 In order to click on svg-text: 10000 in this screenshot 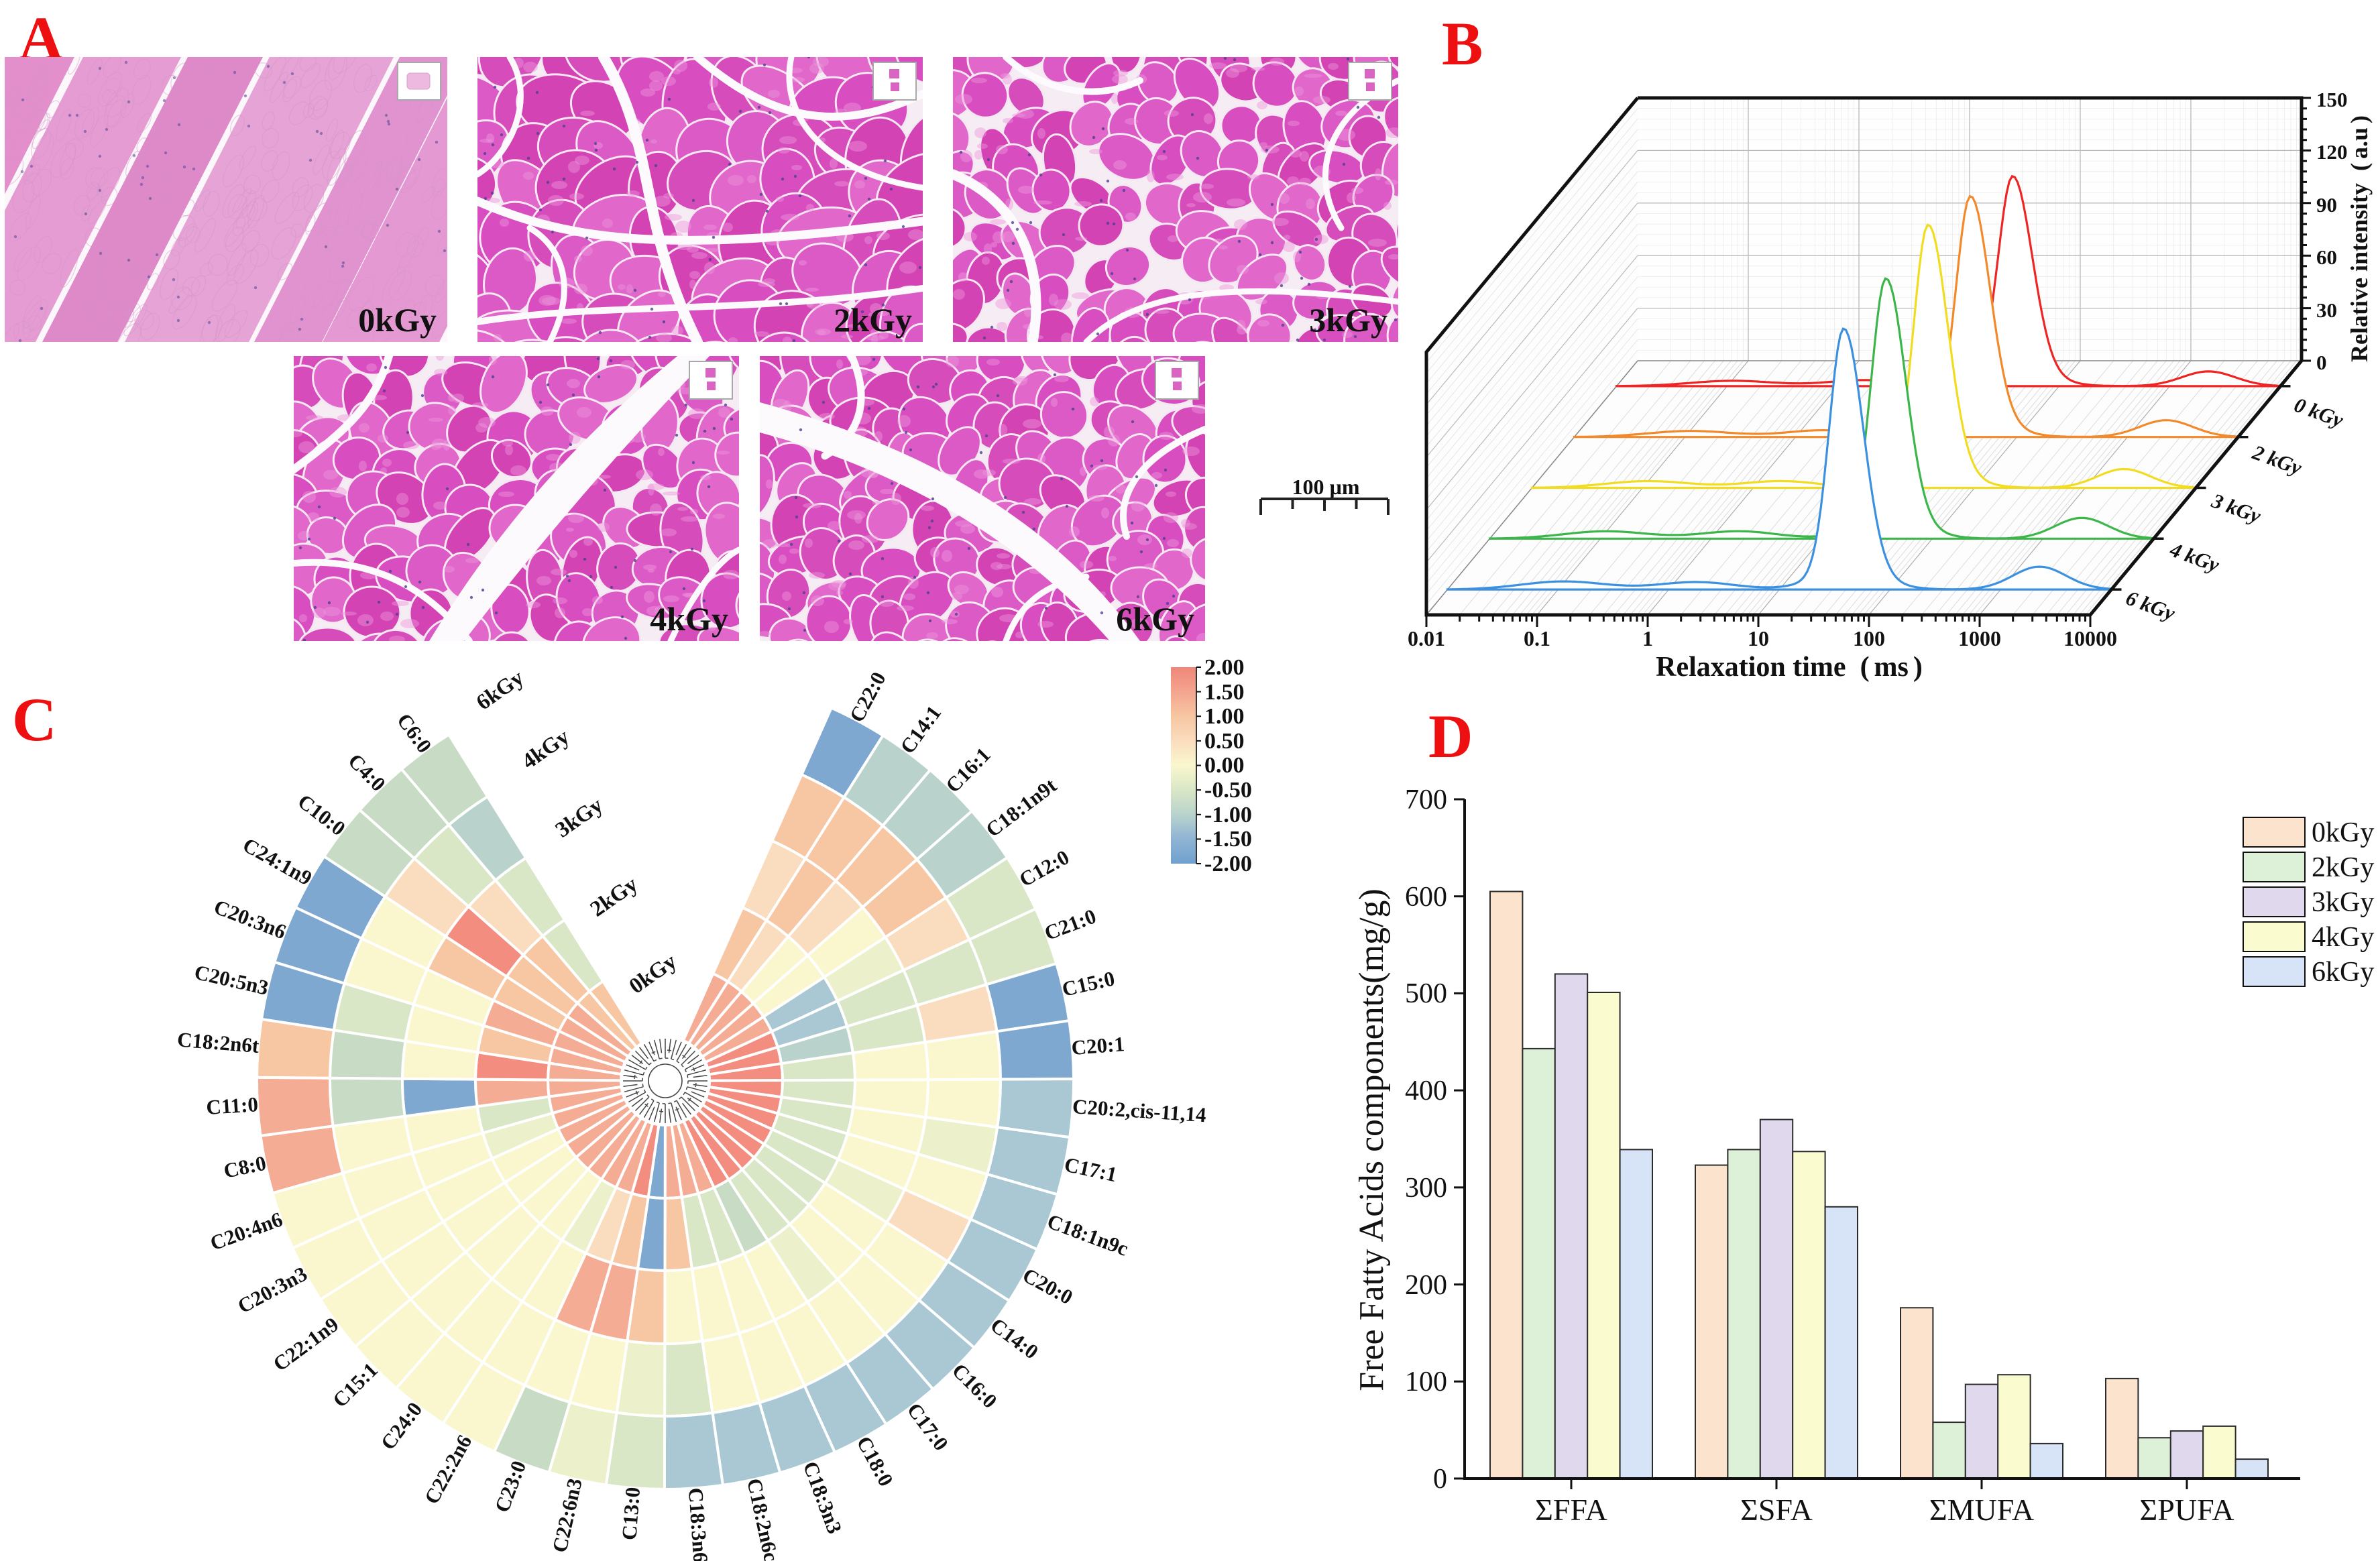, I will do `click(2090, 638)`.